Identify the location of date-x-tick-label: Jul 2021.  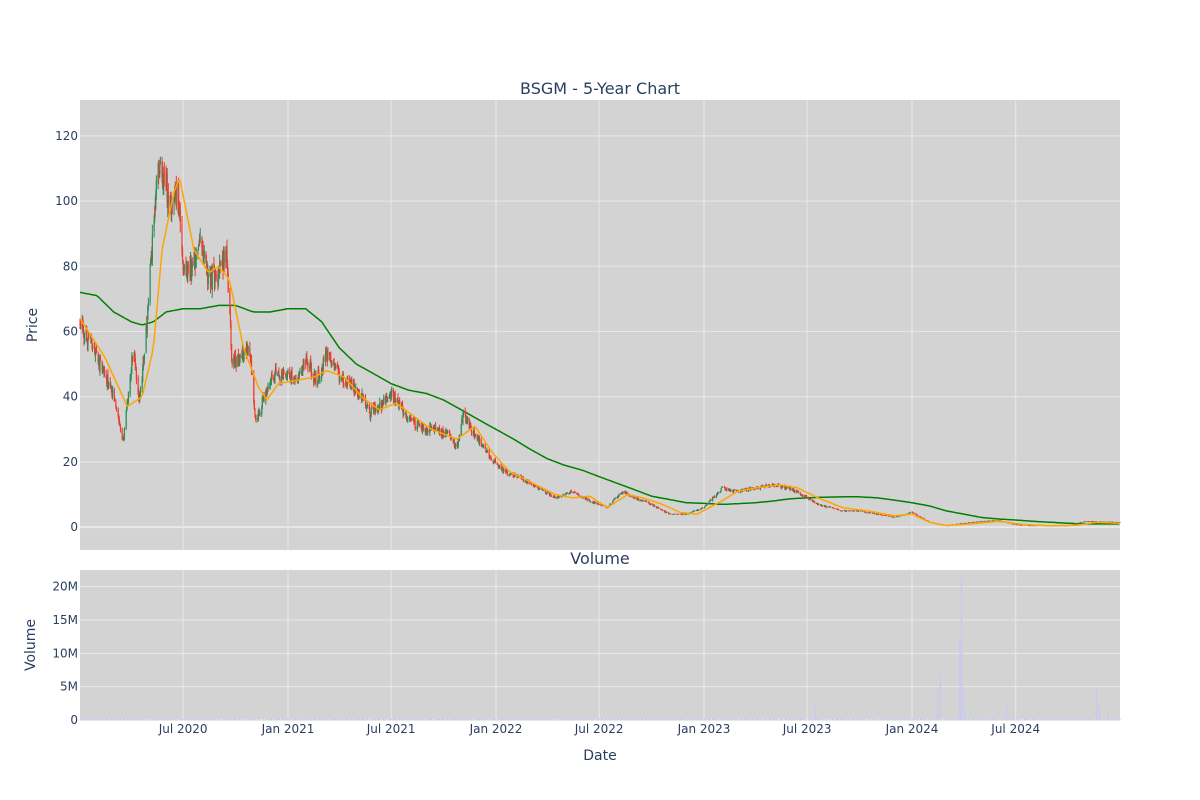
(391, 729).